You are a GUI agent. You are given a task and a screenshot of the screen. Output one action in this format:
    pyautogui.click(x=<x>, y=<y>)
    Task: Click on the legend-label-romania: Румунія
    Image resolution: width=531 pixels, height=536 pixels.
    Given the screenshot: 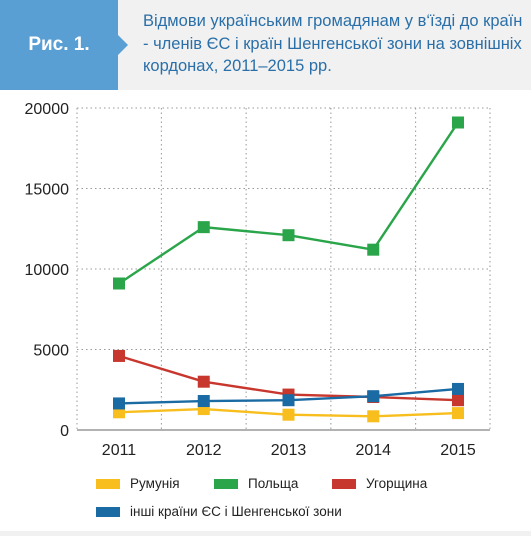 What is the action you would take?
    pyautogui.click(x=155, y=483)
    